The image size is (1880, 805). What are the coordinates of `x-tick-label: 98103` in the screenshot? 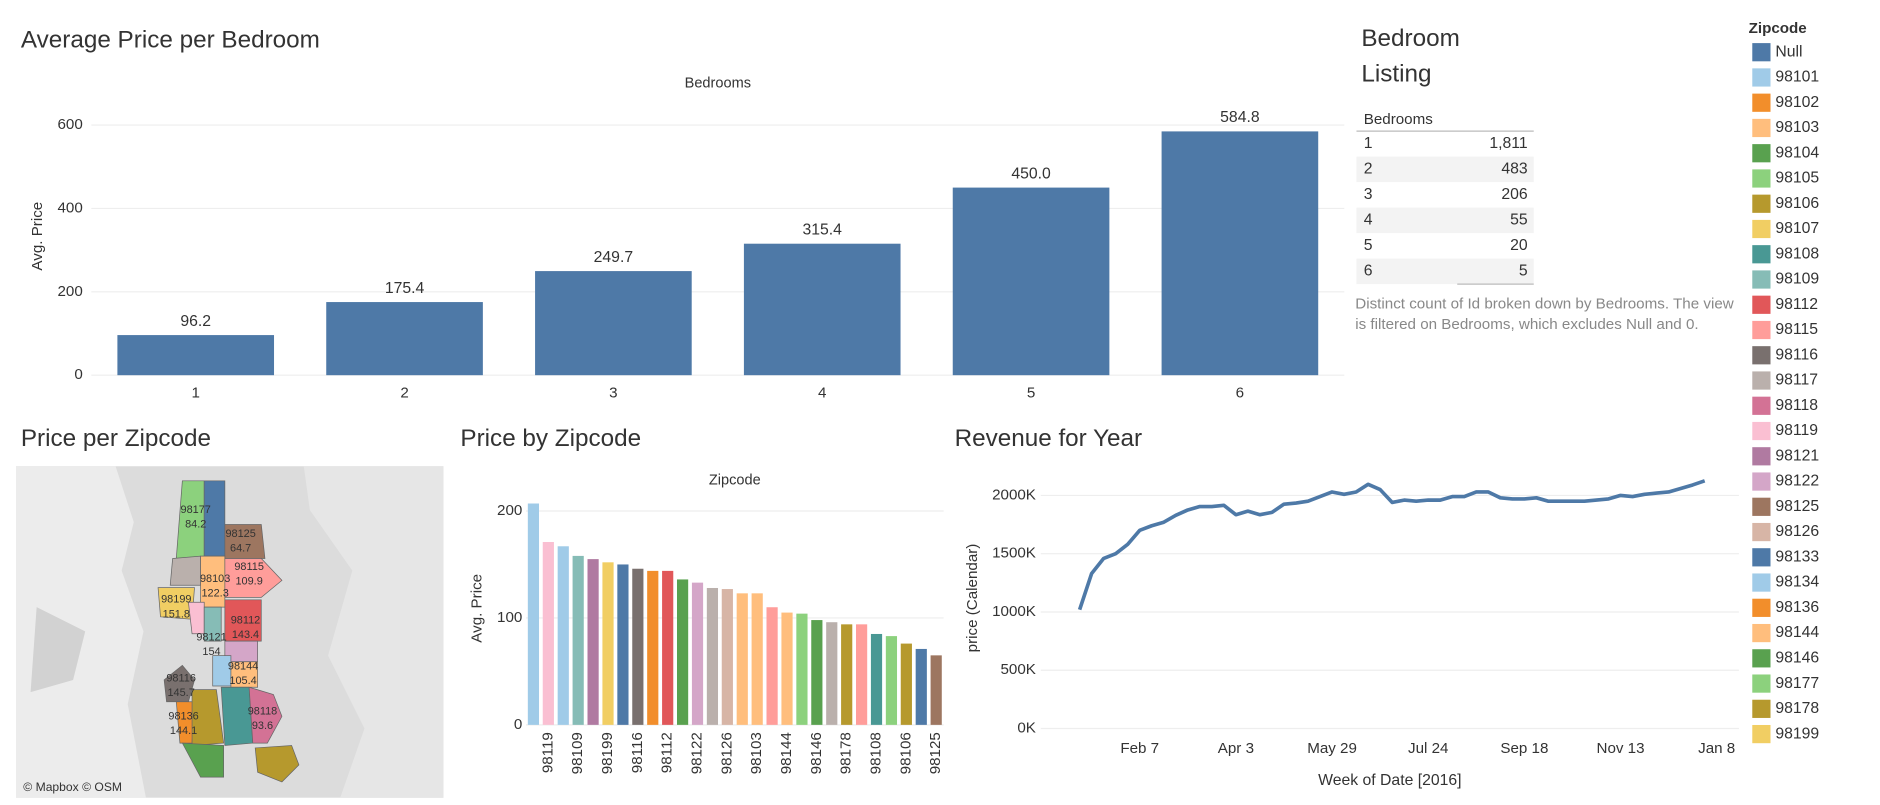 It's located at (756, 753).